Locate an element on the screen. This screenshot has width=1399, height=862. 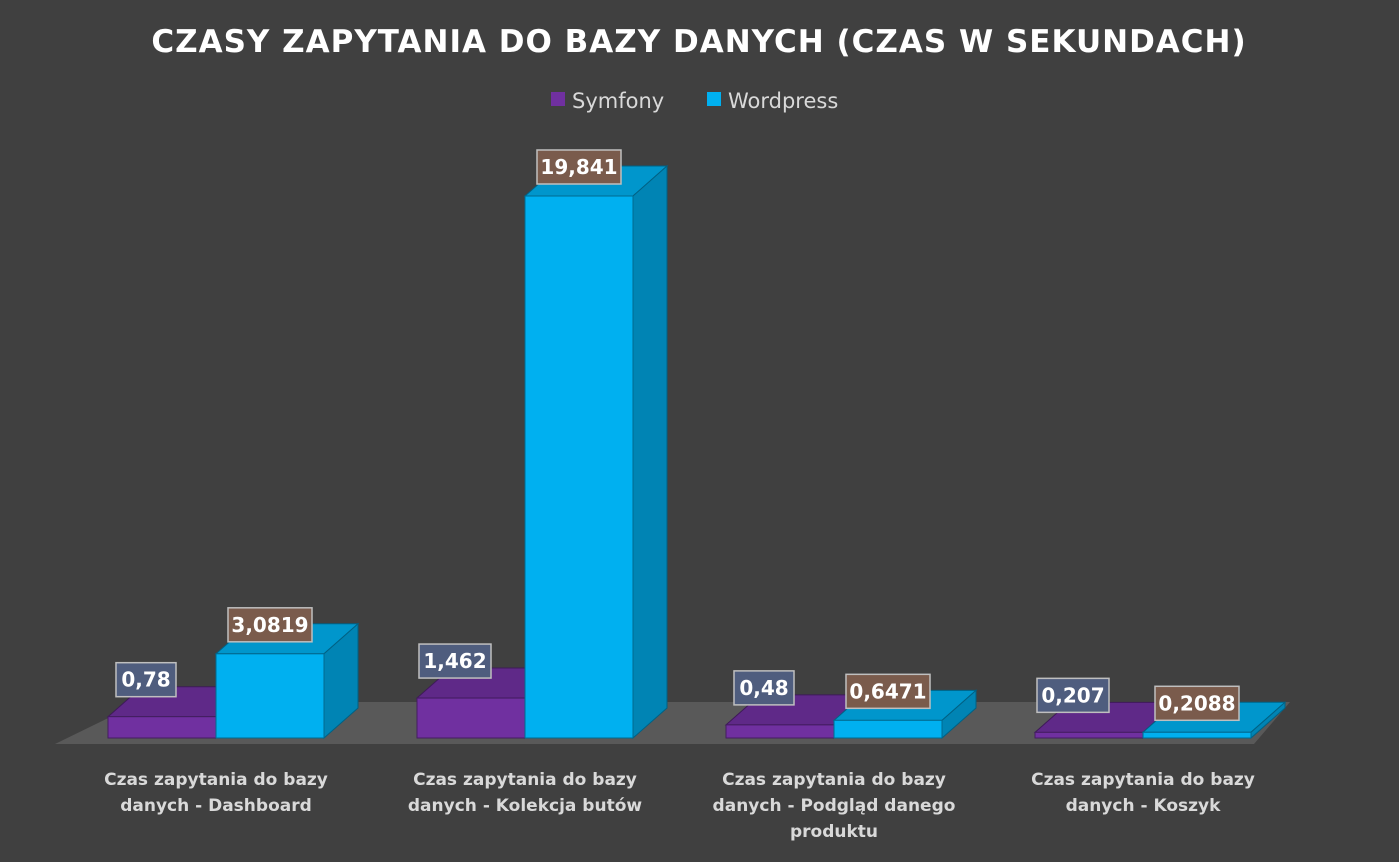
data-label-wordpress-3: 0,6471 is located at coordinates (888, 691).